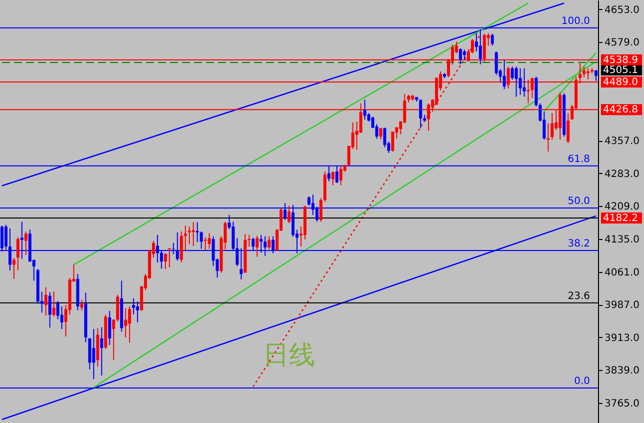 Image resolution: width=644 pixels, height=423 pixels. I want to click on ref-line-label: 4538.9, so click(620, 60).